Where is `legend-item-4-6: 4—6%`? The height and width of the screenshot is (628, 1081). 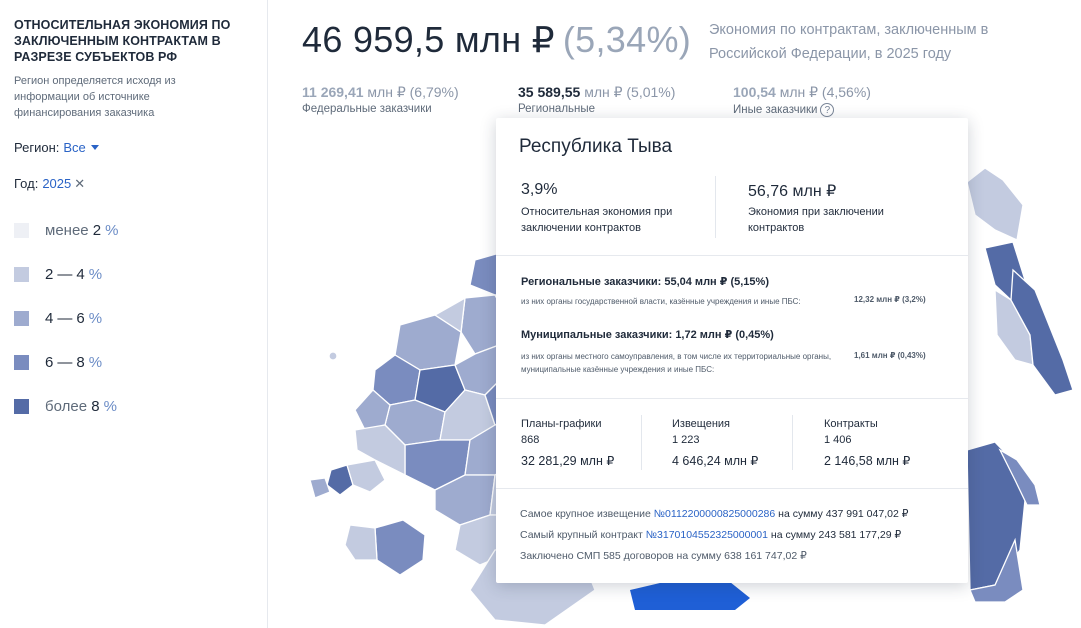 legend-item-4-6: 4—6% is located at coordinates (58, 318).